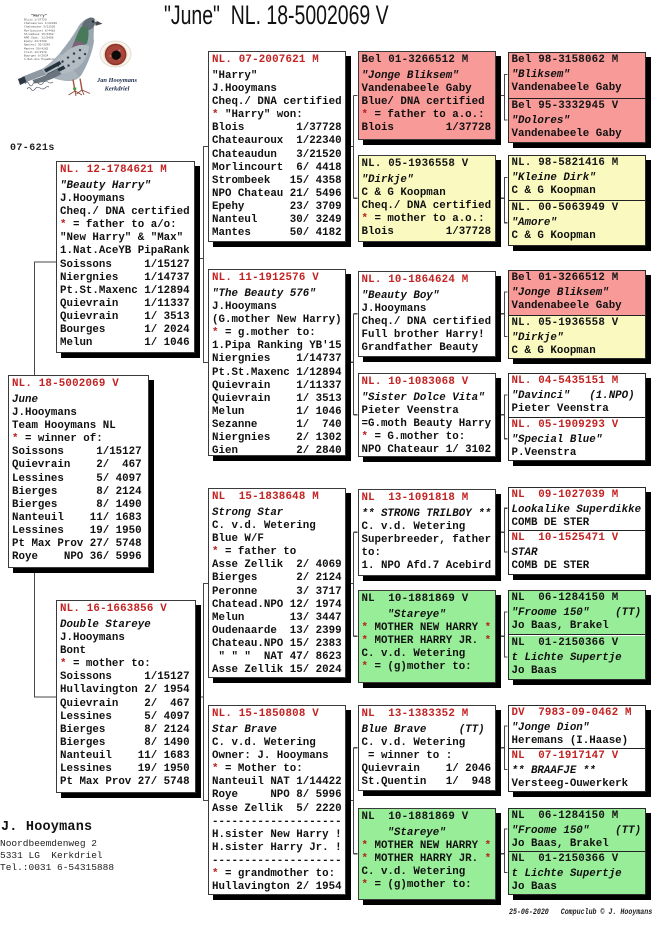  Describe the element at coordinates (39, 38) in the screenshot. I see `svg-text: NPO Chat. 21/5496` at that location.